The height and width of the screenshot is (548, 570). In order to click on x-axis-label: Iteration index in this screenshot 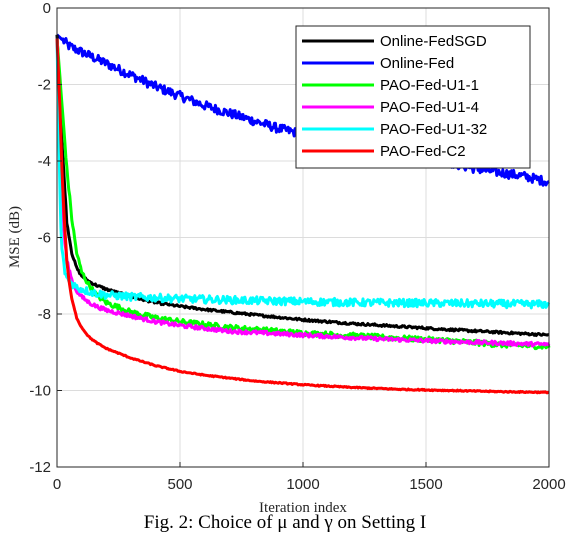, I will do `click(303, 508)`.